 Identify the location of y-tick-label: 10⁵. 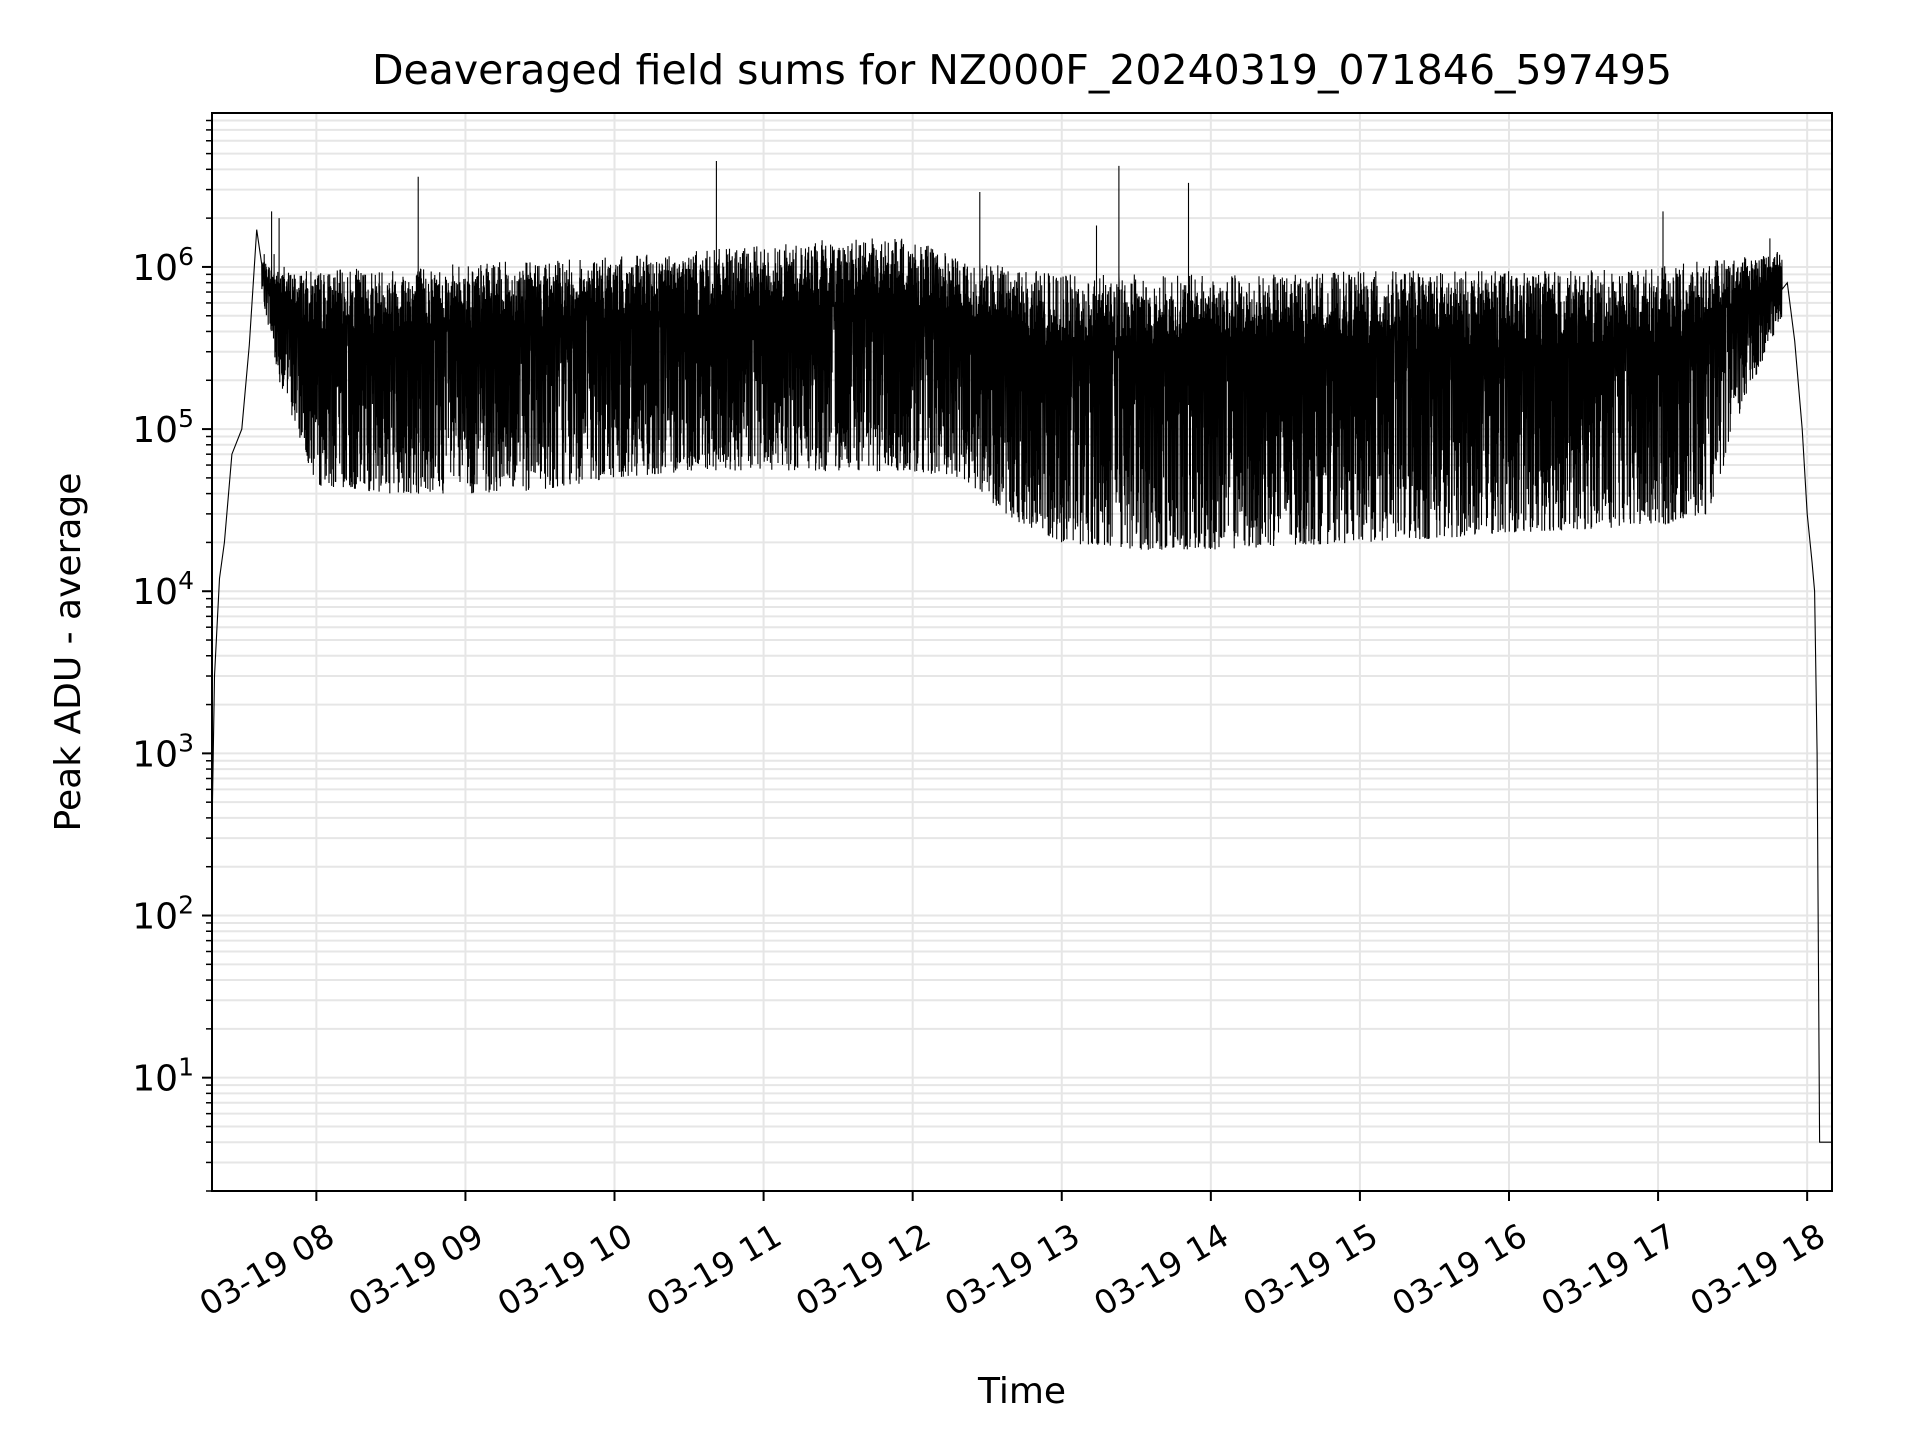
(163, 427).